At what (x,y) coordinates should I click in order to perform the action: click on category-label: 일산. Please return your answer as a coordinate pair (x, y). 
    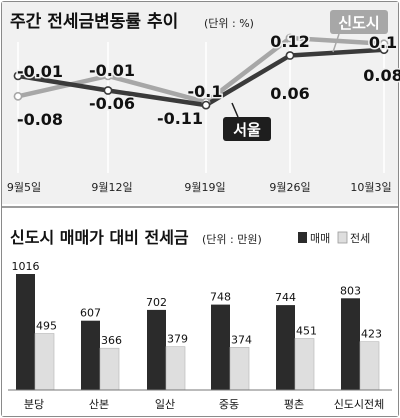
    Looking at the image, I should click on (165, 404).